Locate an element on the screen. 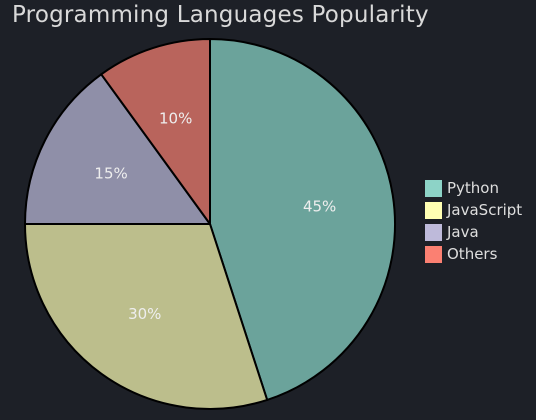 The image size is (536, 420). pie-label-javascript: 30% is located at coordinates (144, 314).